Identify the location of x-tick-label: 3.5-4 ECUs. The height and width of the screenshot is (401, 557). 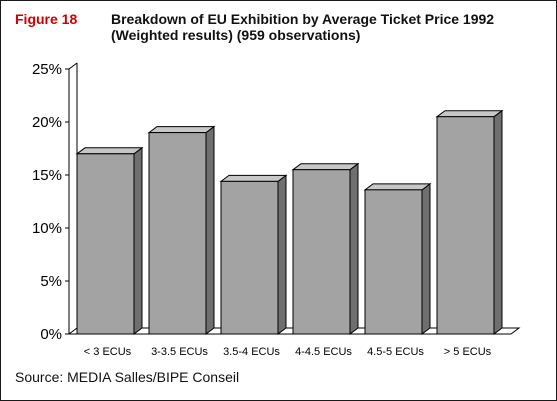
(251, 352).